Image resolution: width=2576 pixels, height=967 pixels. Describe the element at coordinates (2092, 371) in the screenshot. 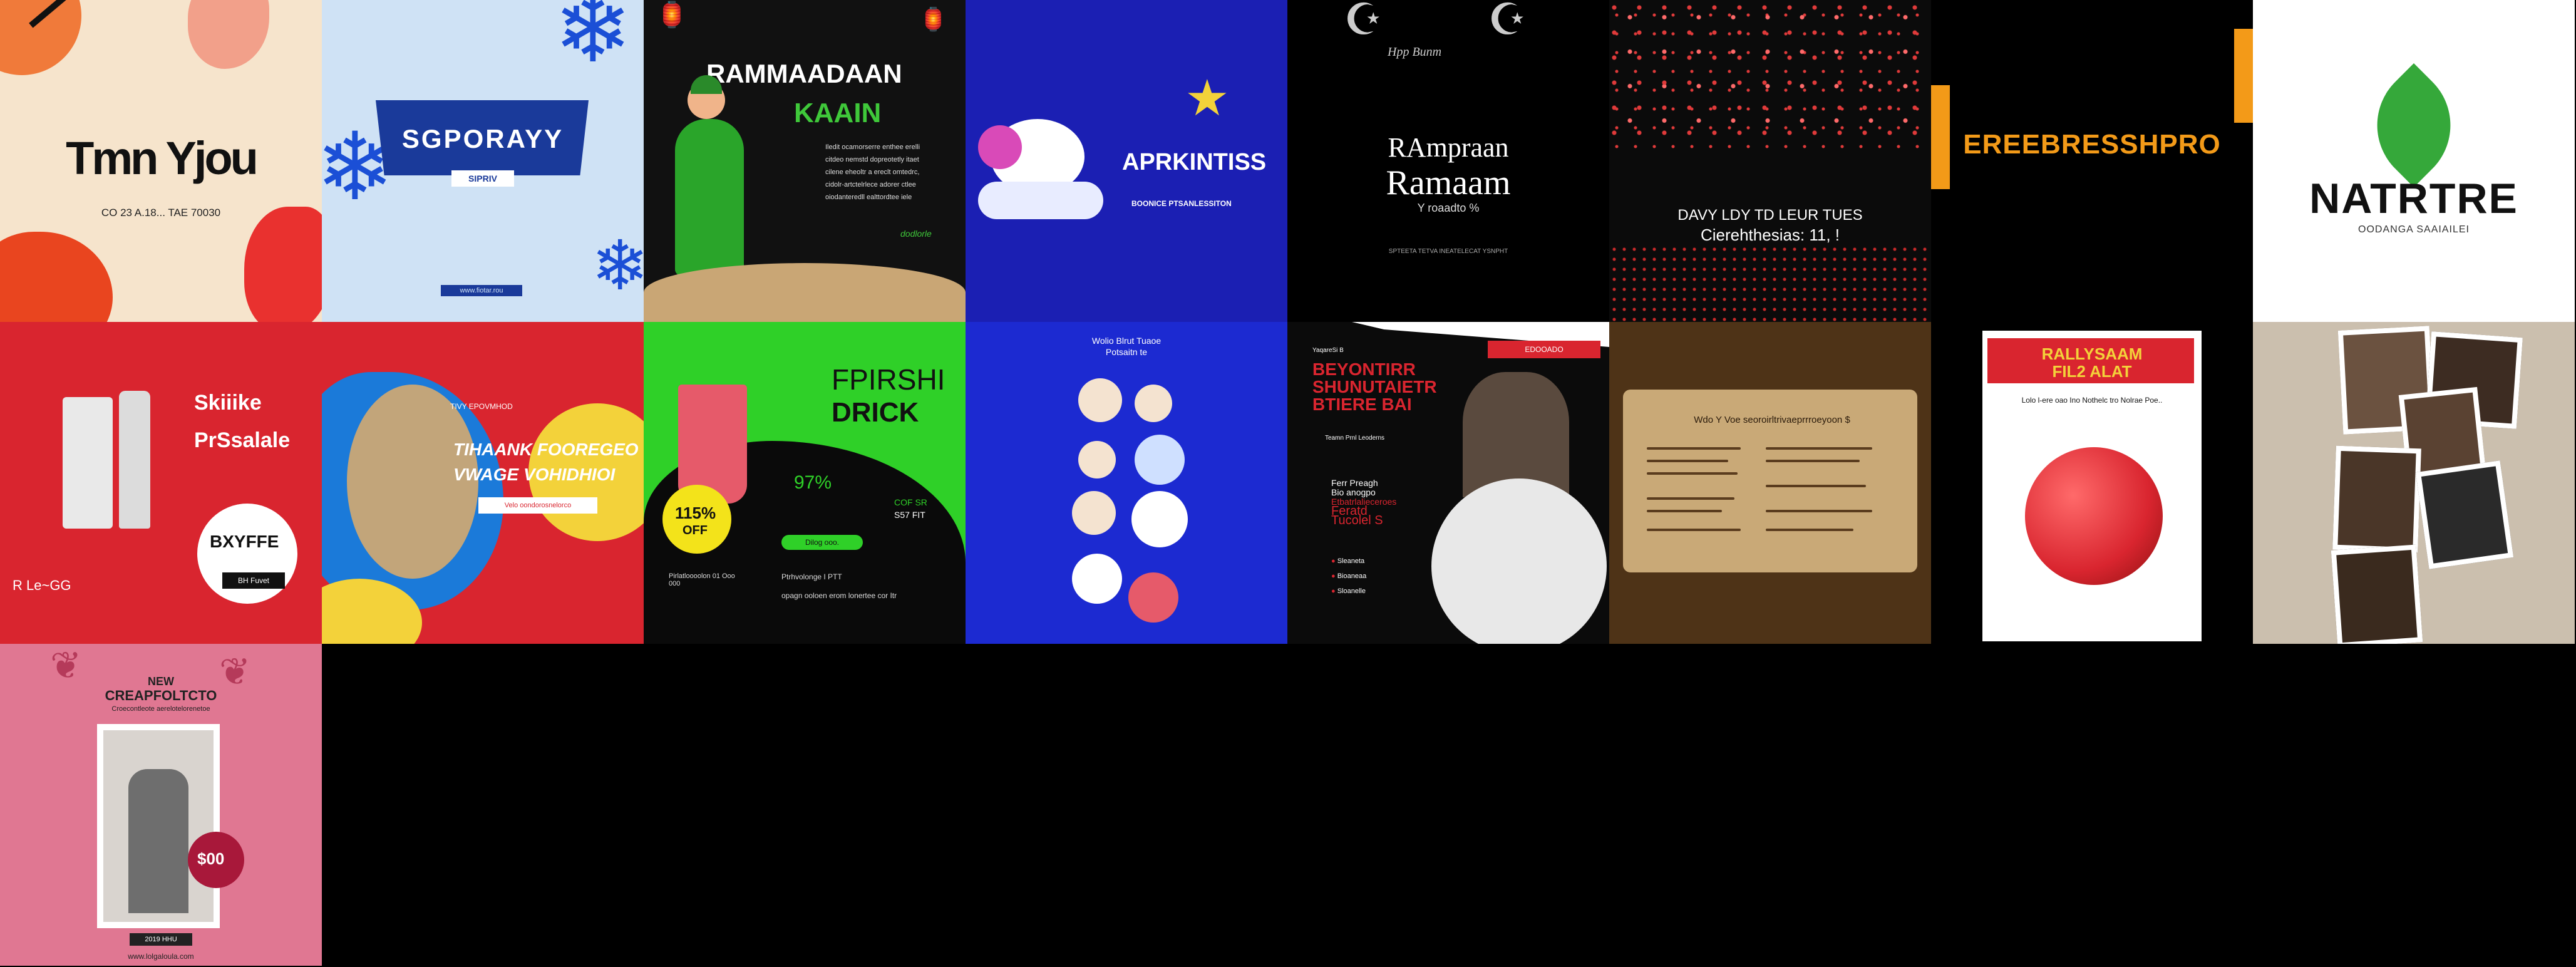

I see `title-line-2: FIL2 ALAT` at that location.